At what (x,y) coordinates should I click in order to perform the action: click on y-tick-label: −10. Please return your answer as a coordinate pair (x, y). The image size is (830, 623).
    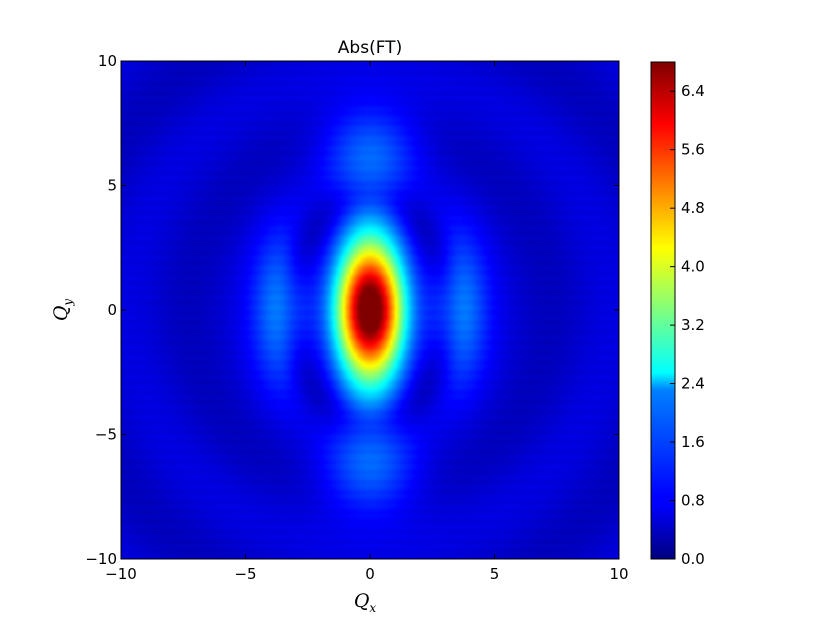
    Looking at the image, I should click on (101, 559).